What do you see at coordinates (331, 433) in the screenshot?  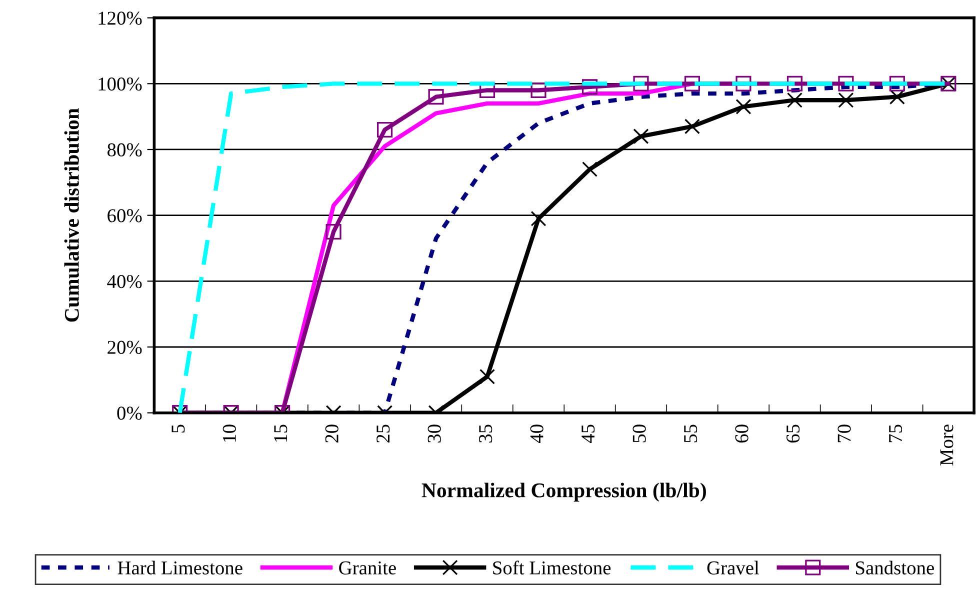 I see `x-tick-label: 20` at bounding box center [331, 433].